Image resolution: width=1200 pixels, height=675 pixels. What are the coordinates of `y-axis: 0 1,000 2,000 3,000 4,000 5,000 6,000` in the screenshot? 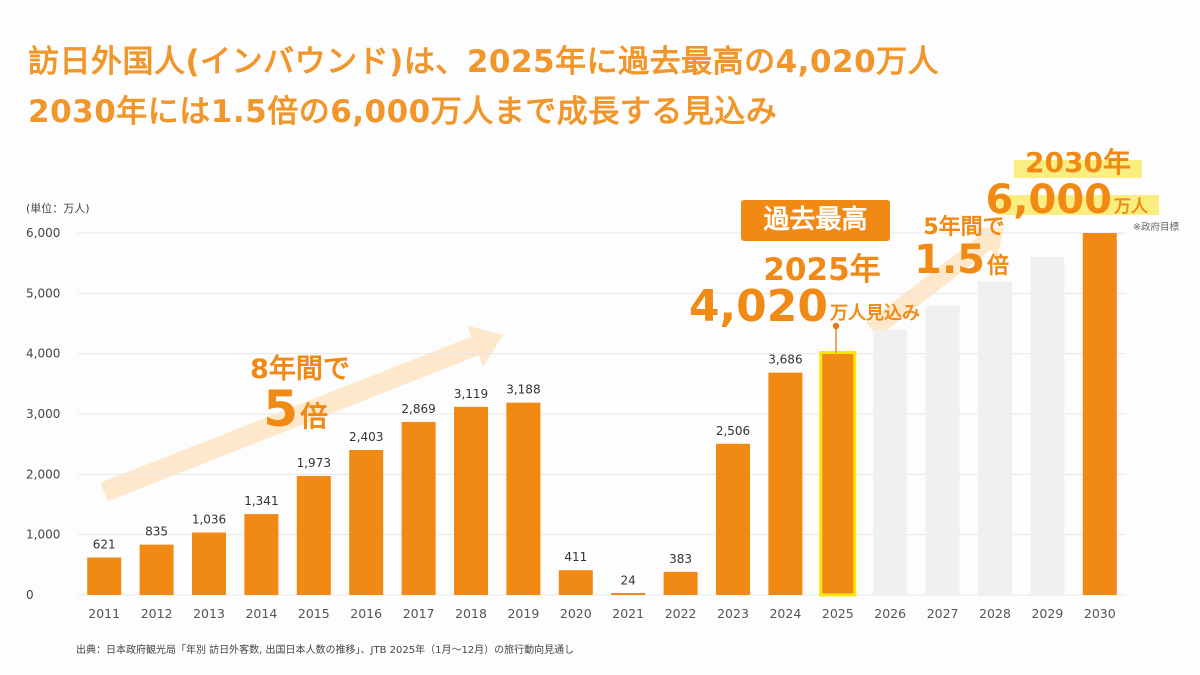 It's located at (43, 414).